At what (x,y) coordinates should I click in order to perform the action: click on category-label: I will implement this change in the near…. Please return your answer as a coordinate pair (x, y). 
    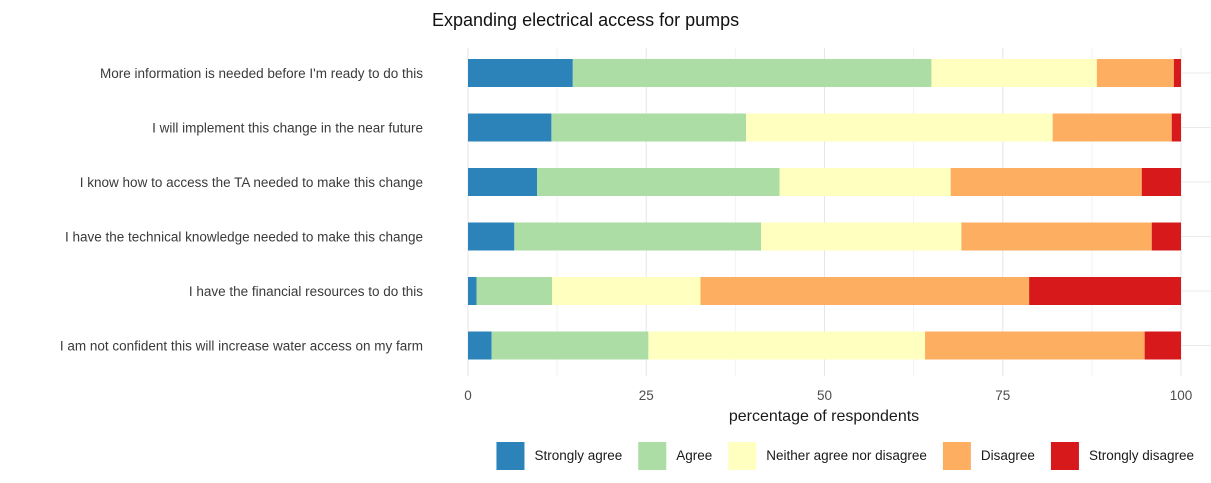
    Looking at the image, I should click on (287, 128).